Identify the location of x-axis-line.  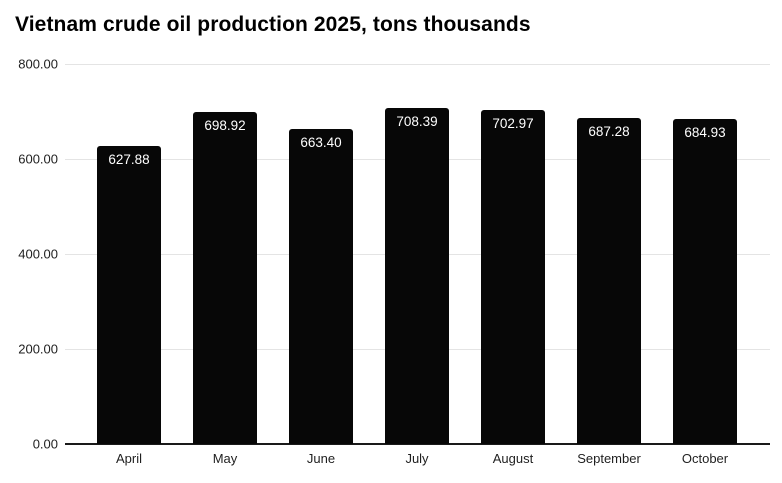
(417, 444).